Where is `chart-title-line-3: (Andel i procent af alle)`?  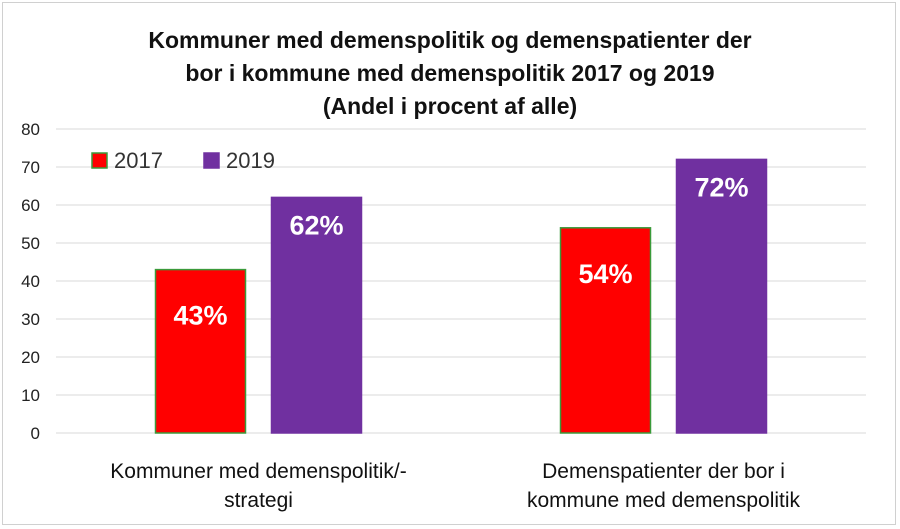
chart-title-line-3: (Andel i procent af alle) is located at coordinates (450, 106).